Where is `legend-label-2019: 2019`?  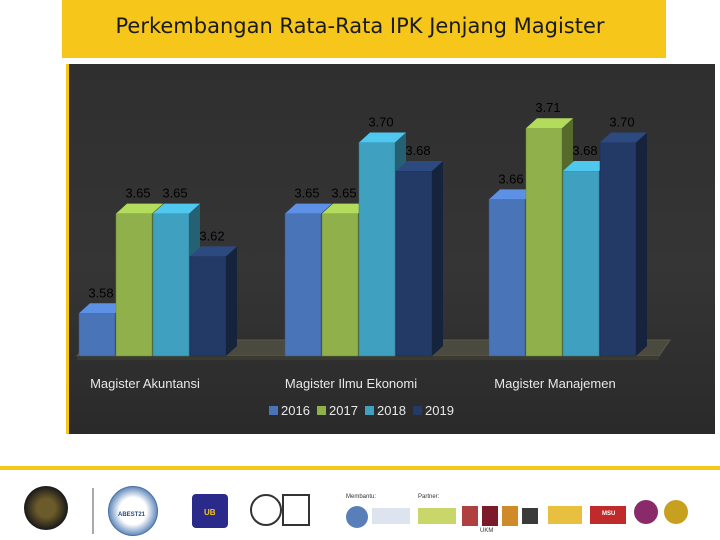 legend-label-2019: 2019 is located at coordinates (439, 410).